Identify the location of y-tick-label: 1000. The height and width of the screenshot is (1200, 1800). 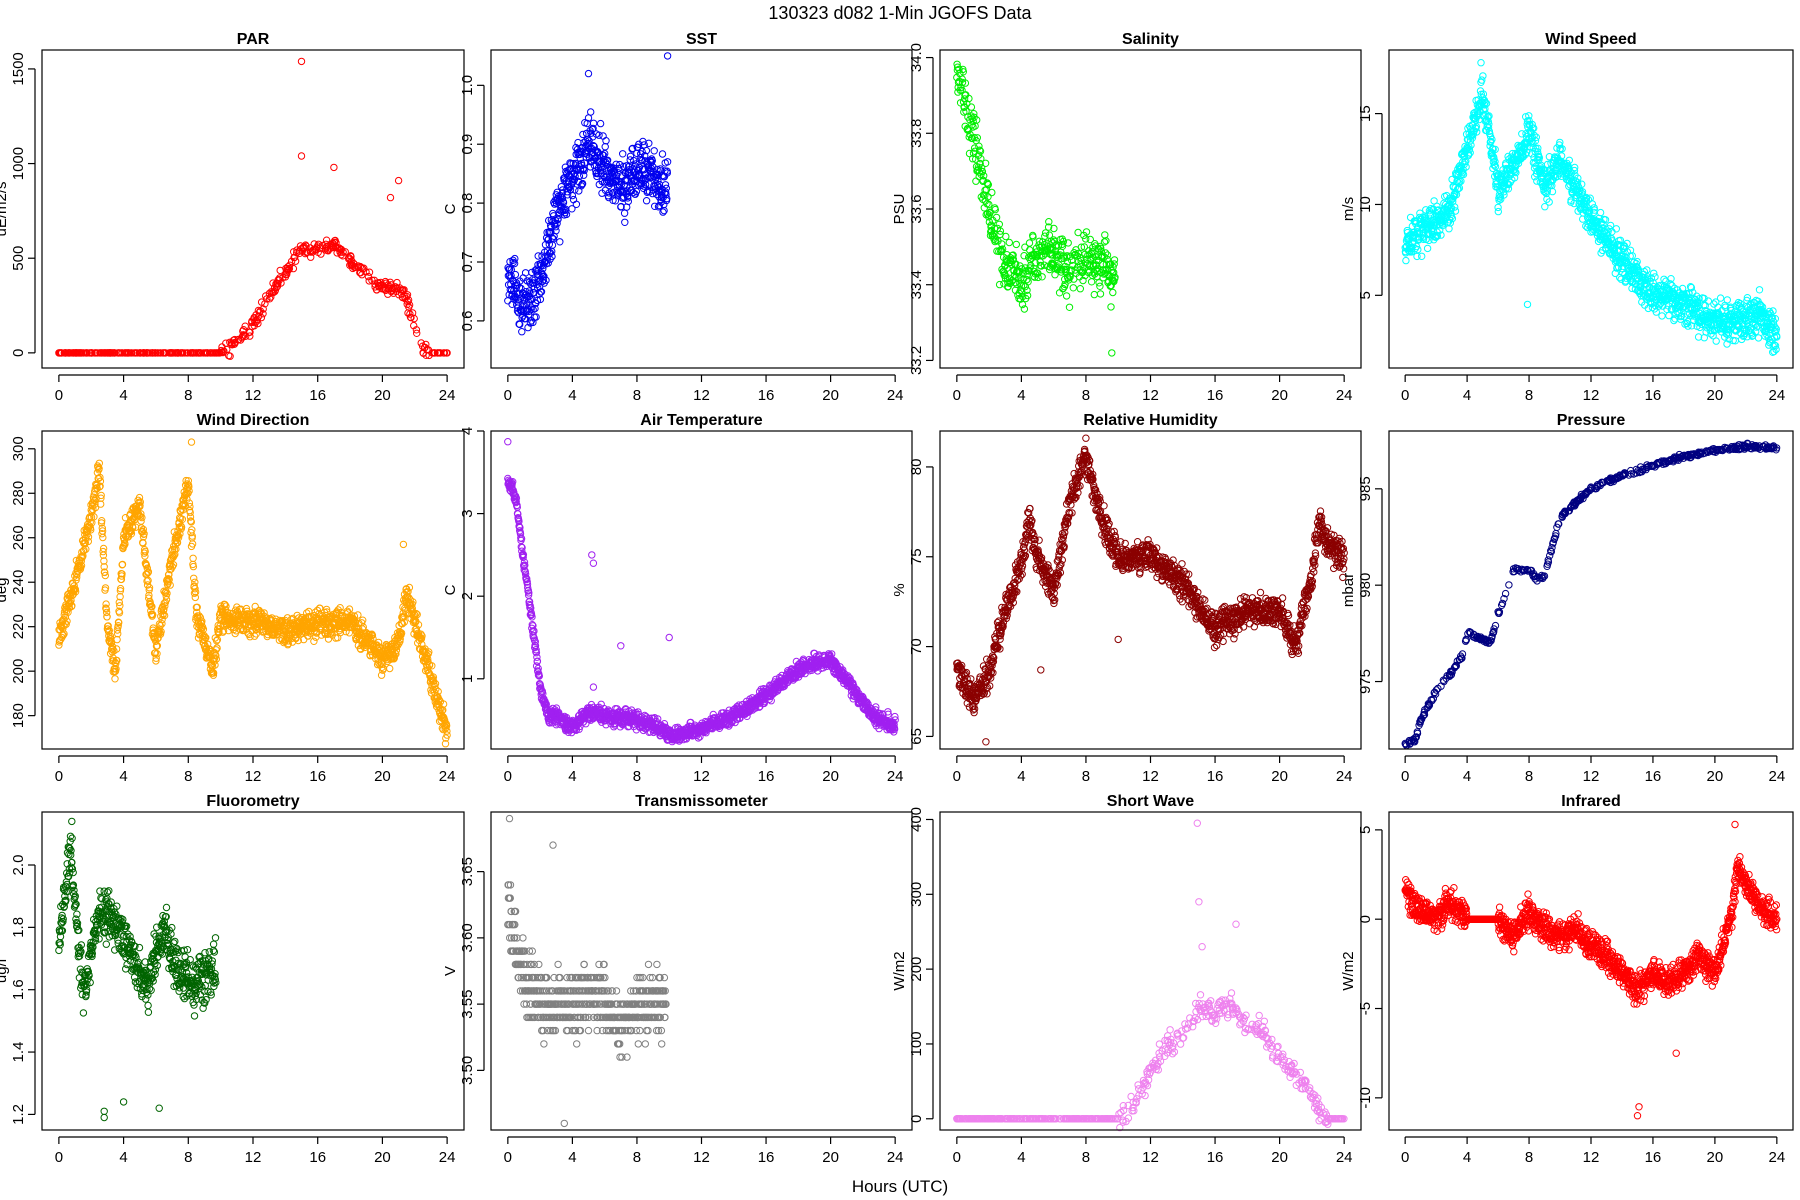
(18, 163).